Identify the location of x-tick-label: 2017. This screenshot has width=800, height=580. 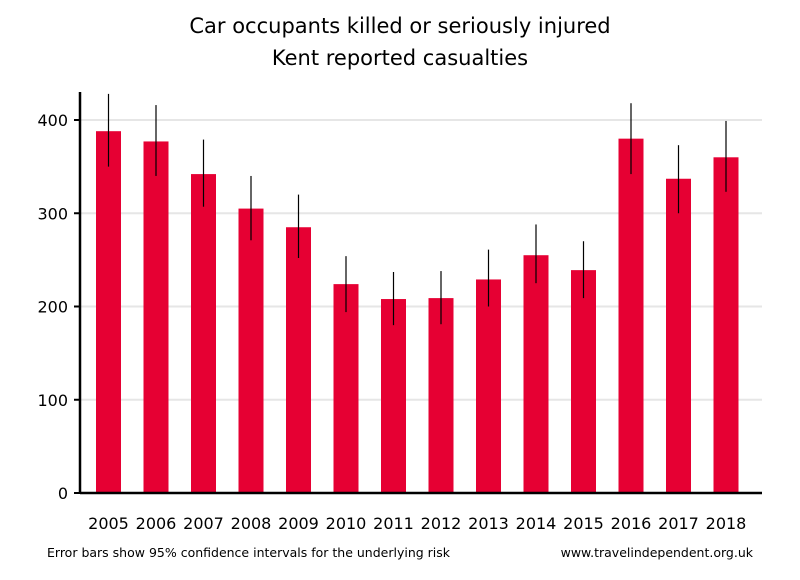
(678, 523).